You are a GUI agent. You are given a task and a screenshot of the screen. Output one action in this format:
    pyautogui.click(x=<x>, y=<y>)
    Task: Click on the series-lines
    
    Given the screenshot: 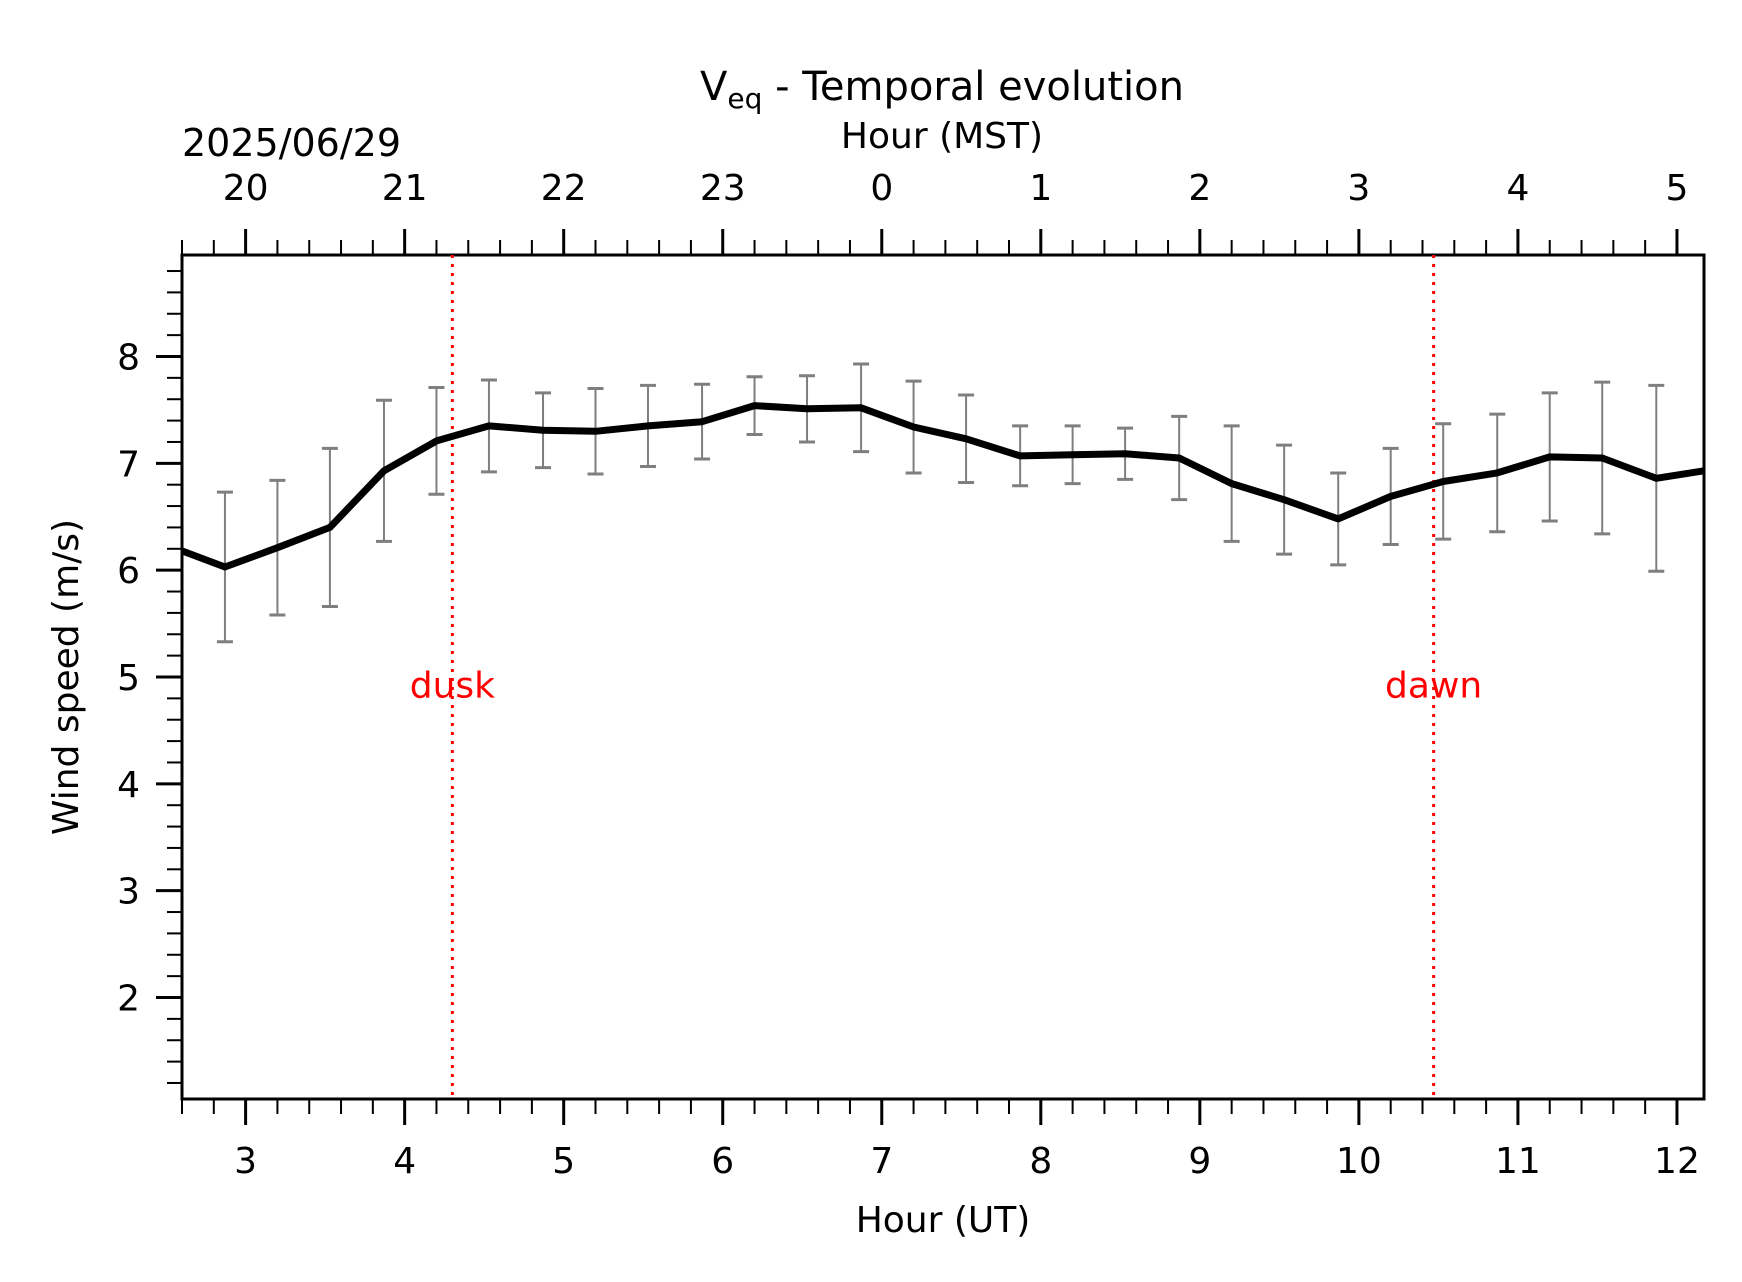 What is the action you would take?
    pyautogui.click(x=942, y=486)
    